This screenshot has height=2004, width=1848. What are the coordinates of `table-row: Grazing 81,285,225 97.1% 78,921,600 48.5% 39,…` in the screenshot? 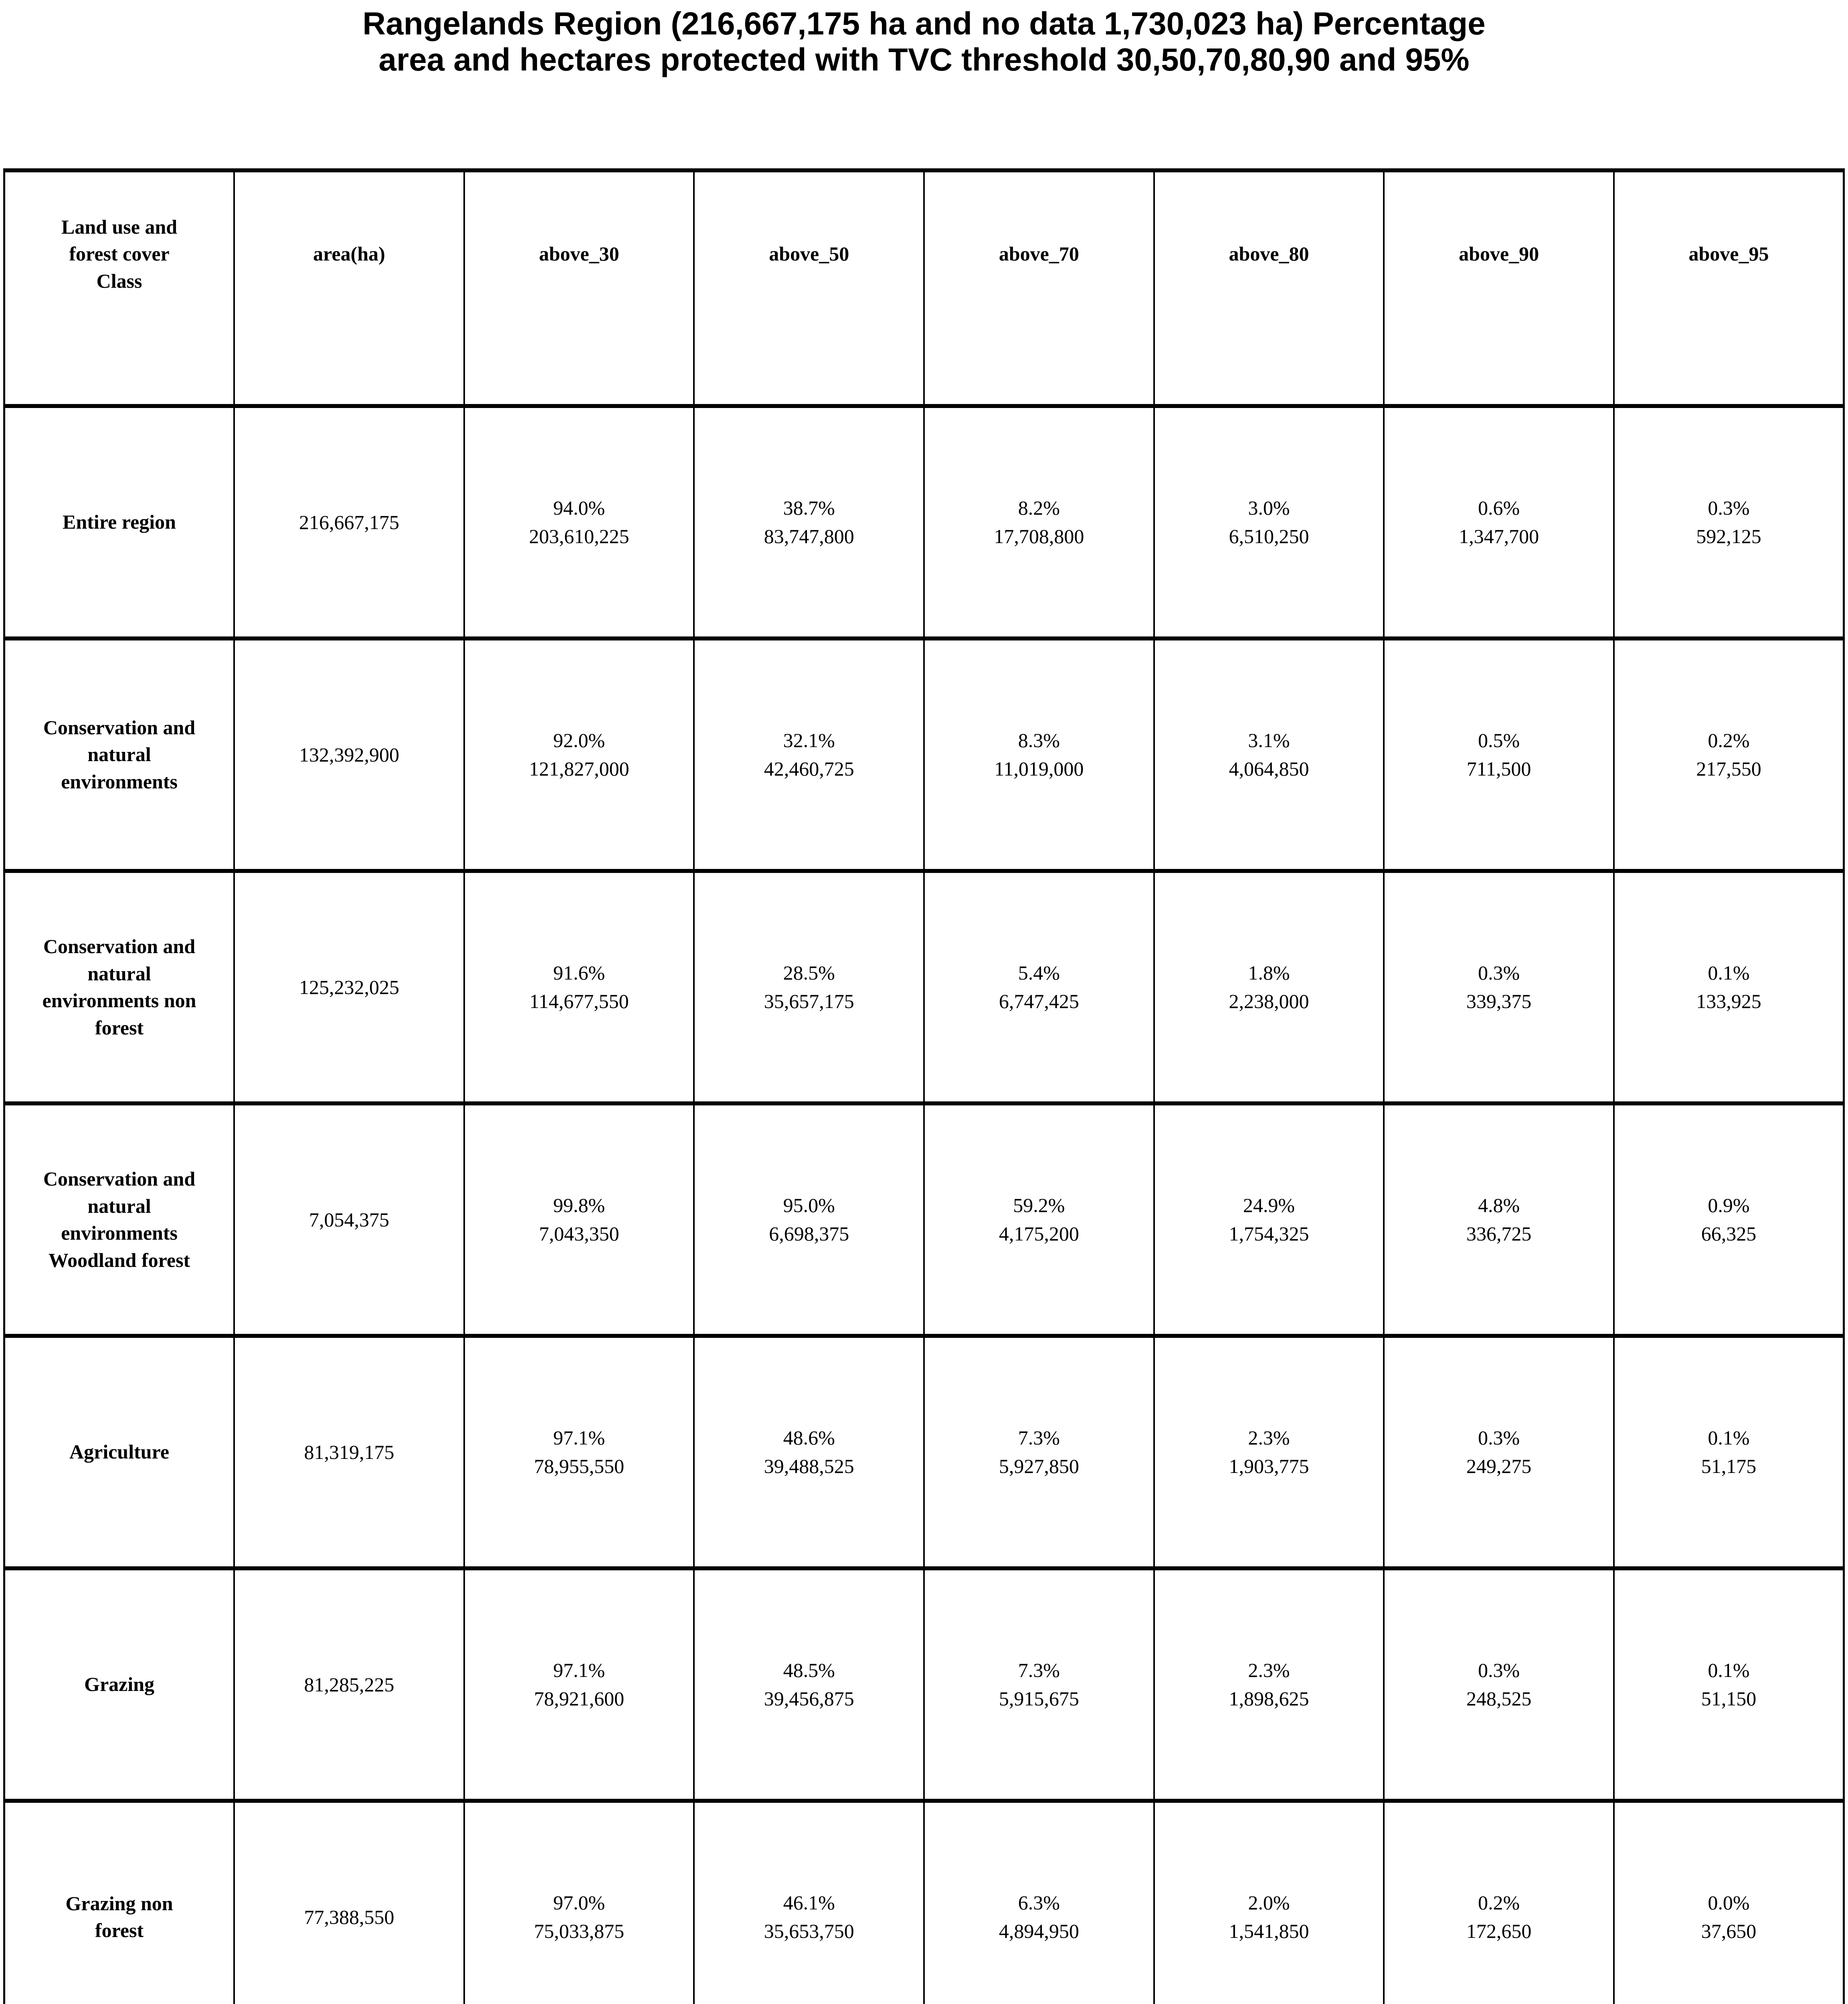 It's located at (924, 1684).